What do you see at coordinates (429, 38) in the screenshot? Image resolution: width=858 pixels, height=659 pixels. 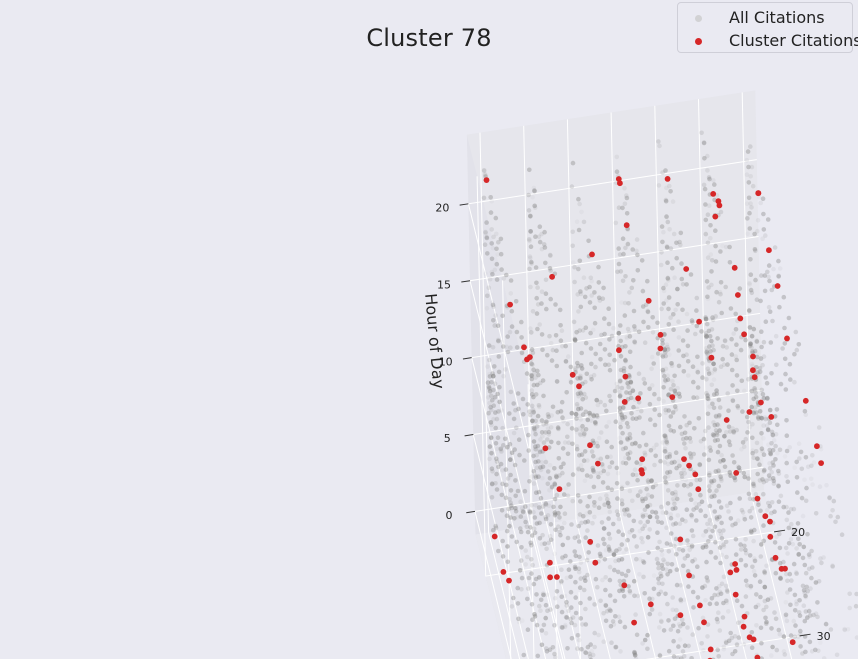 I see `chart-title: Cluster 78` at bounding box center [429, 38].